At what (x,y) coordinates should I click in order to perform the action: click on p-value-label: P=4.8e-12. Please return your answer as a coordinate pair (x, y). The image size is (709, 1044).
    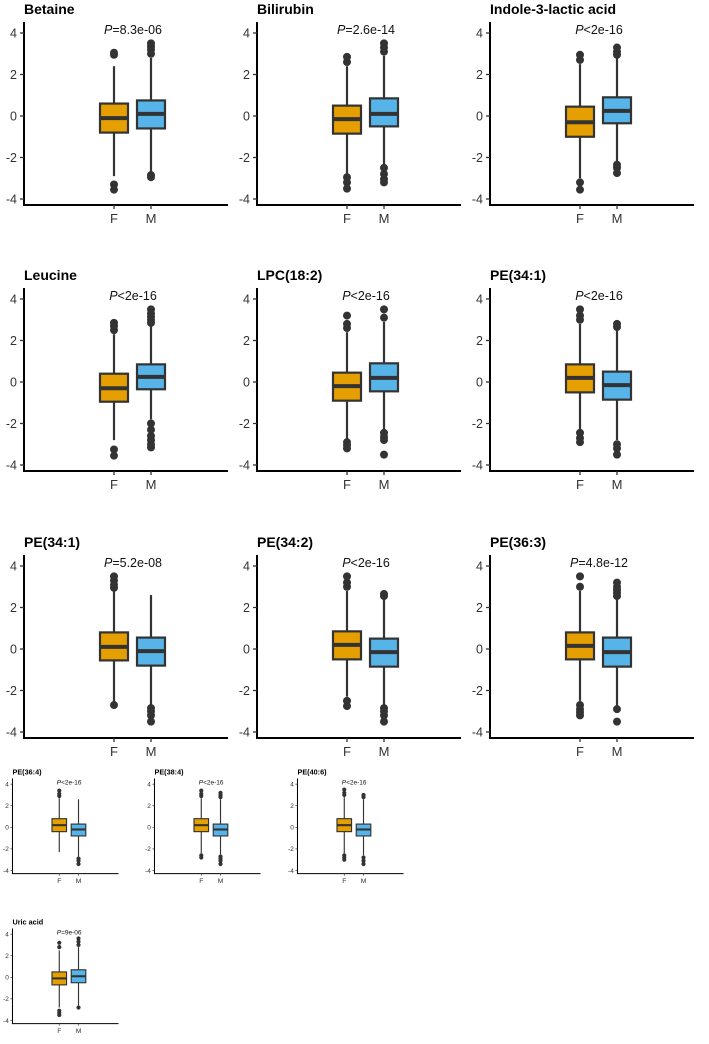
    Looking at the image, I should click on (599, 563).